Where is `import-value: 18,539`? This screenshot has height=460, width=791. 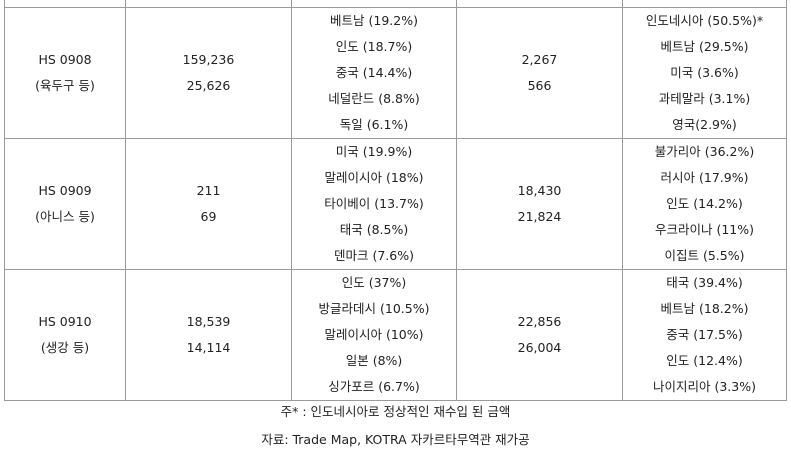 import-value: 18,539 is located at coordinates (208, 321).